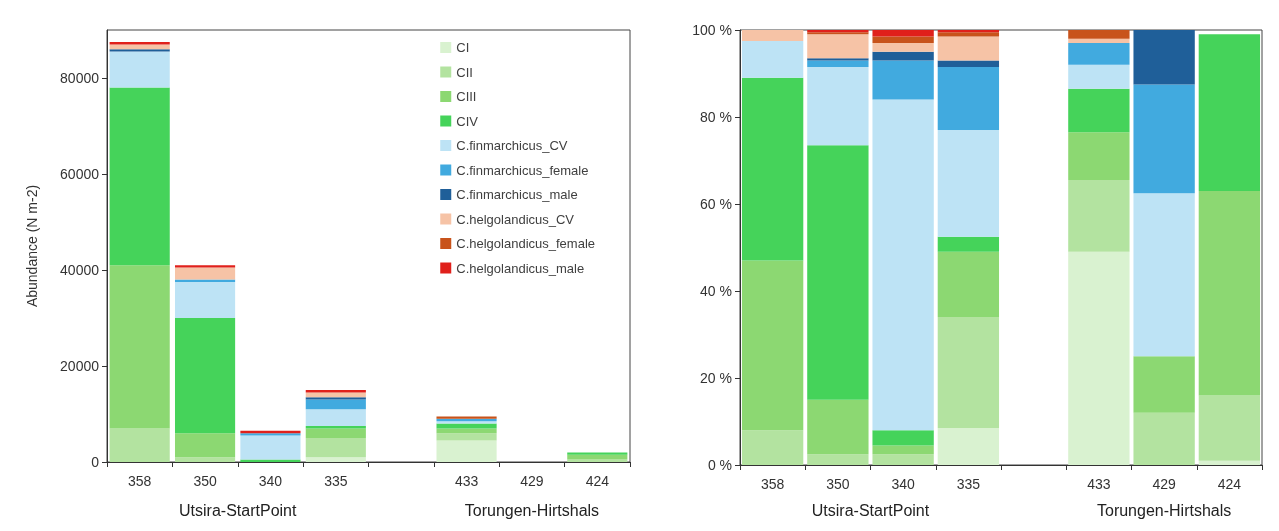 The image size is (1279, 531). I want to click on y-tick-label: 20000, so click(80, 366).